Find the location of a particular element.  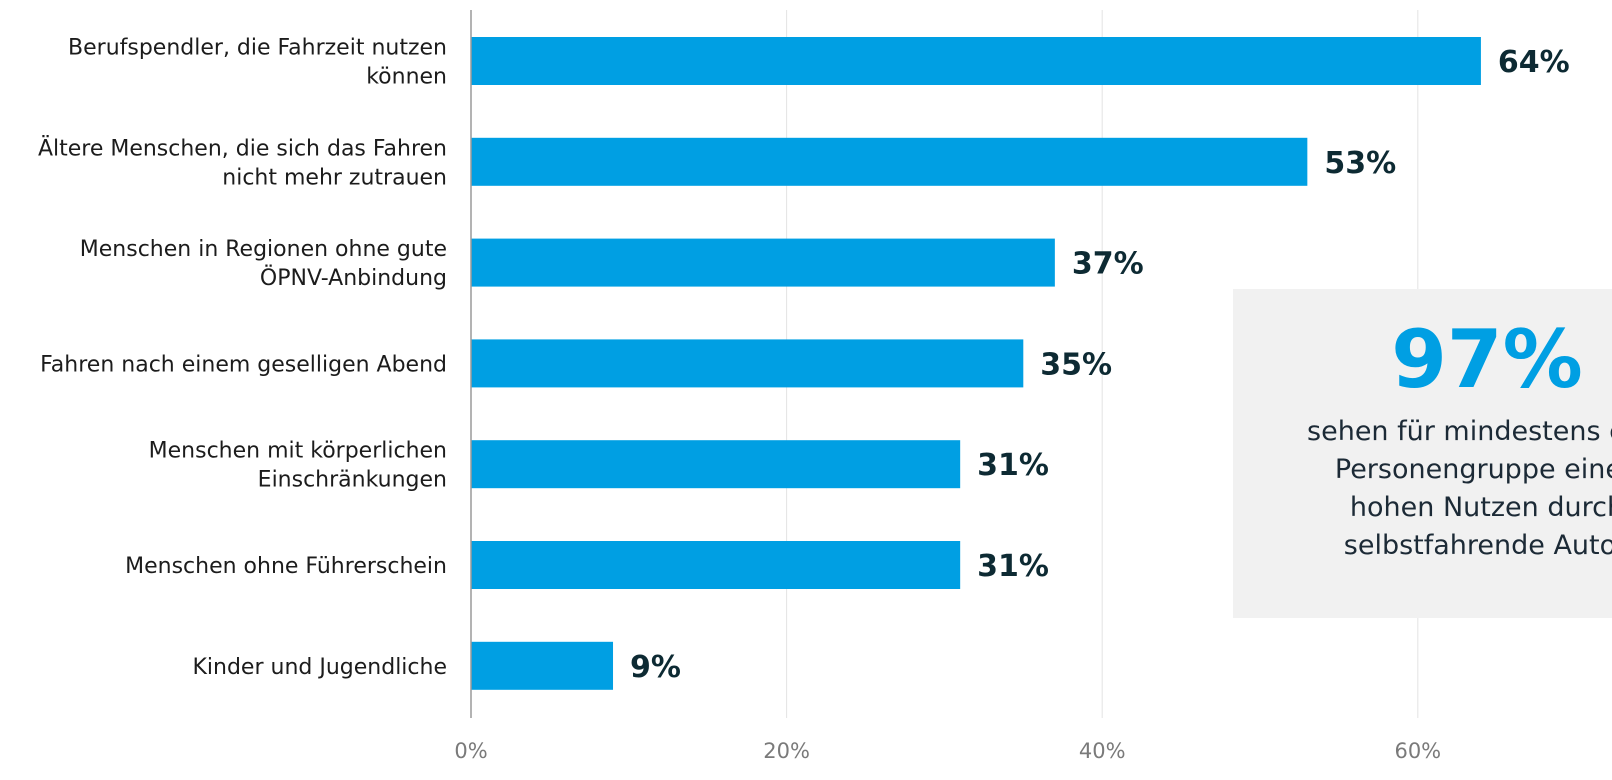

category-label: Fahren nach einem geselligen Abend is located at coordinates (243, 364).